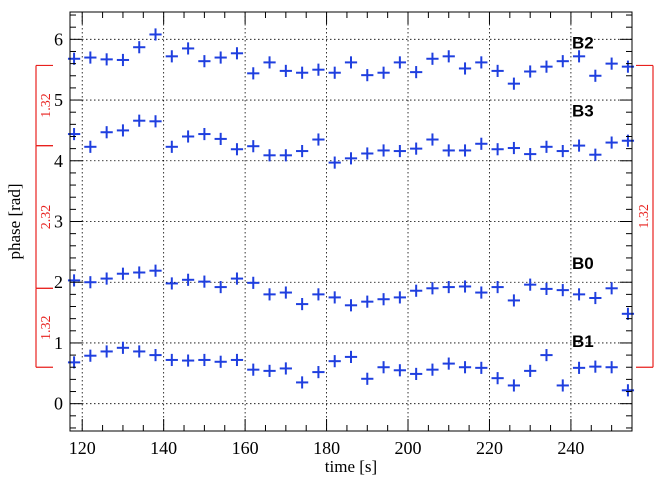 This screenshot has height=481, width=656. Describe the element at coordinates (570, 448) in the screenshot. I see `x-tick-label: 240` at that location.